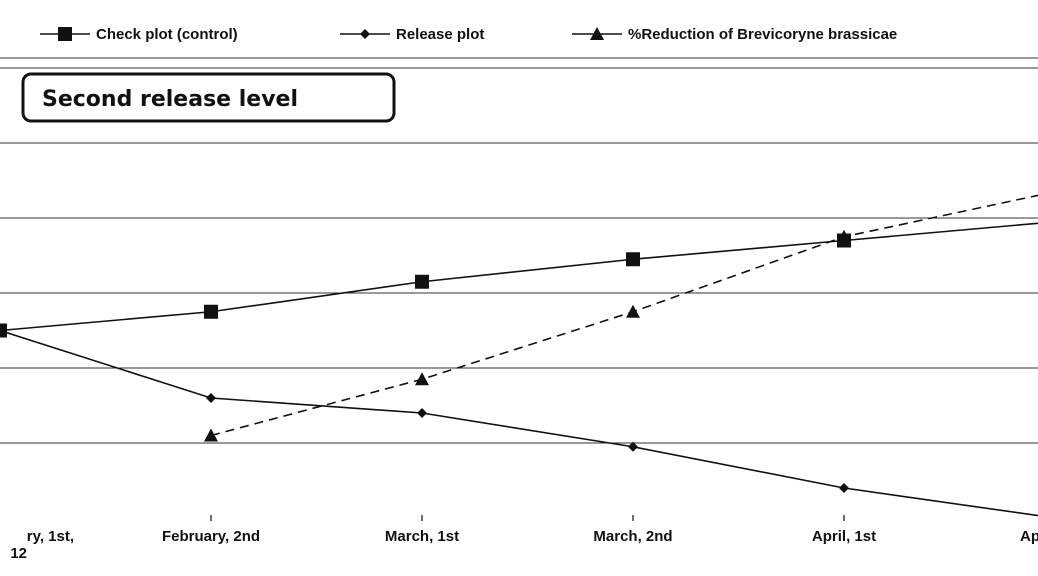 This screenshot has width=1038, height=576. What do you see at coordinates (50, 536) in the screenshot?
I see `x-tick-label: ry, 1st,` at bounding box center [50, 536].